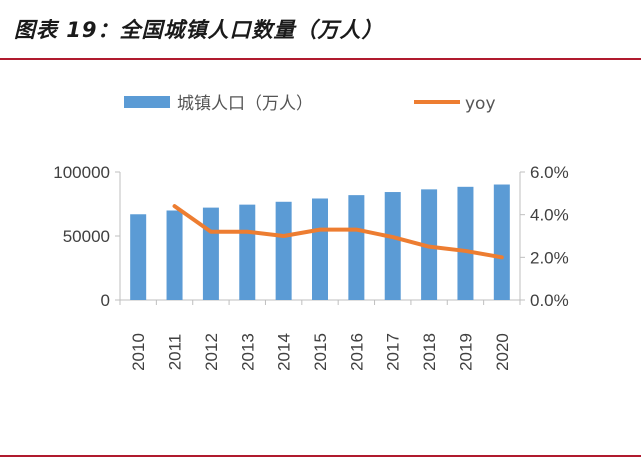 Image resolution: width=641 pixels, height=462 pixels. I want to click on bar-2011, so click(174, 255).